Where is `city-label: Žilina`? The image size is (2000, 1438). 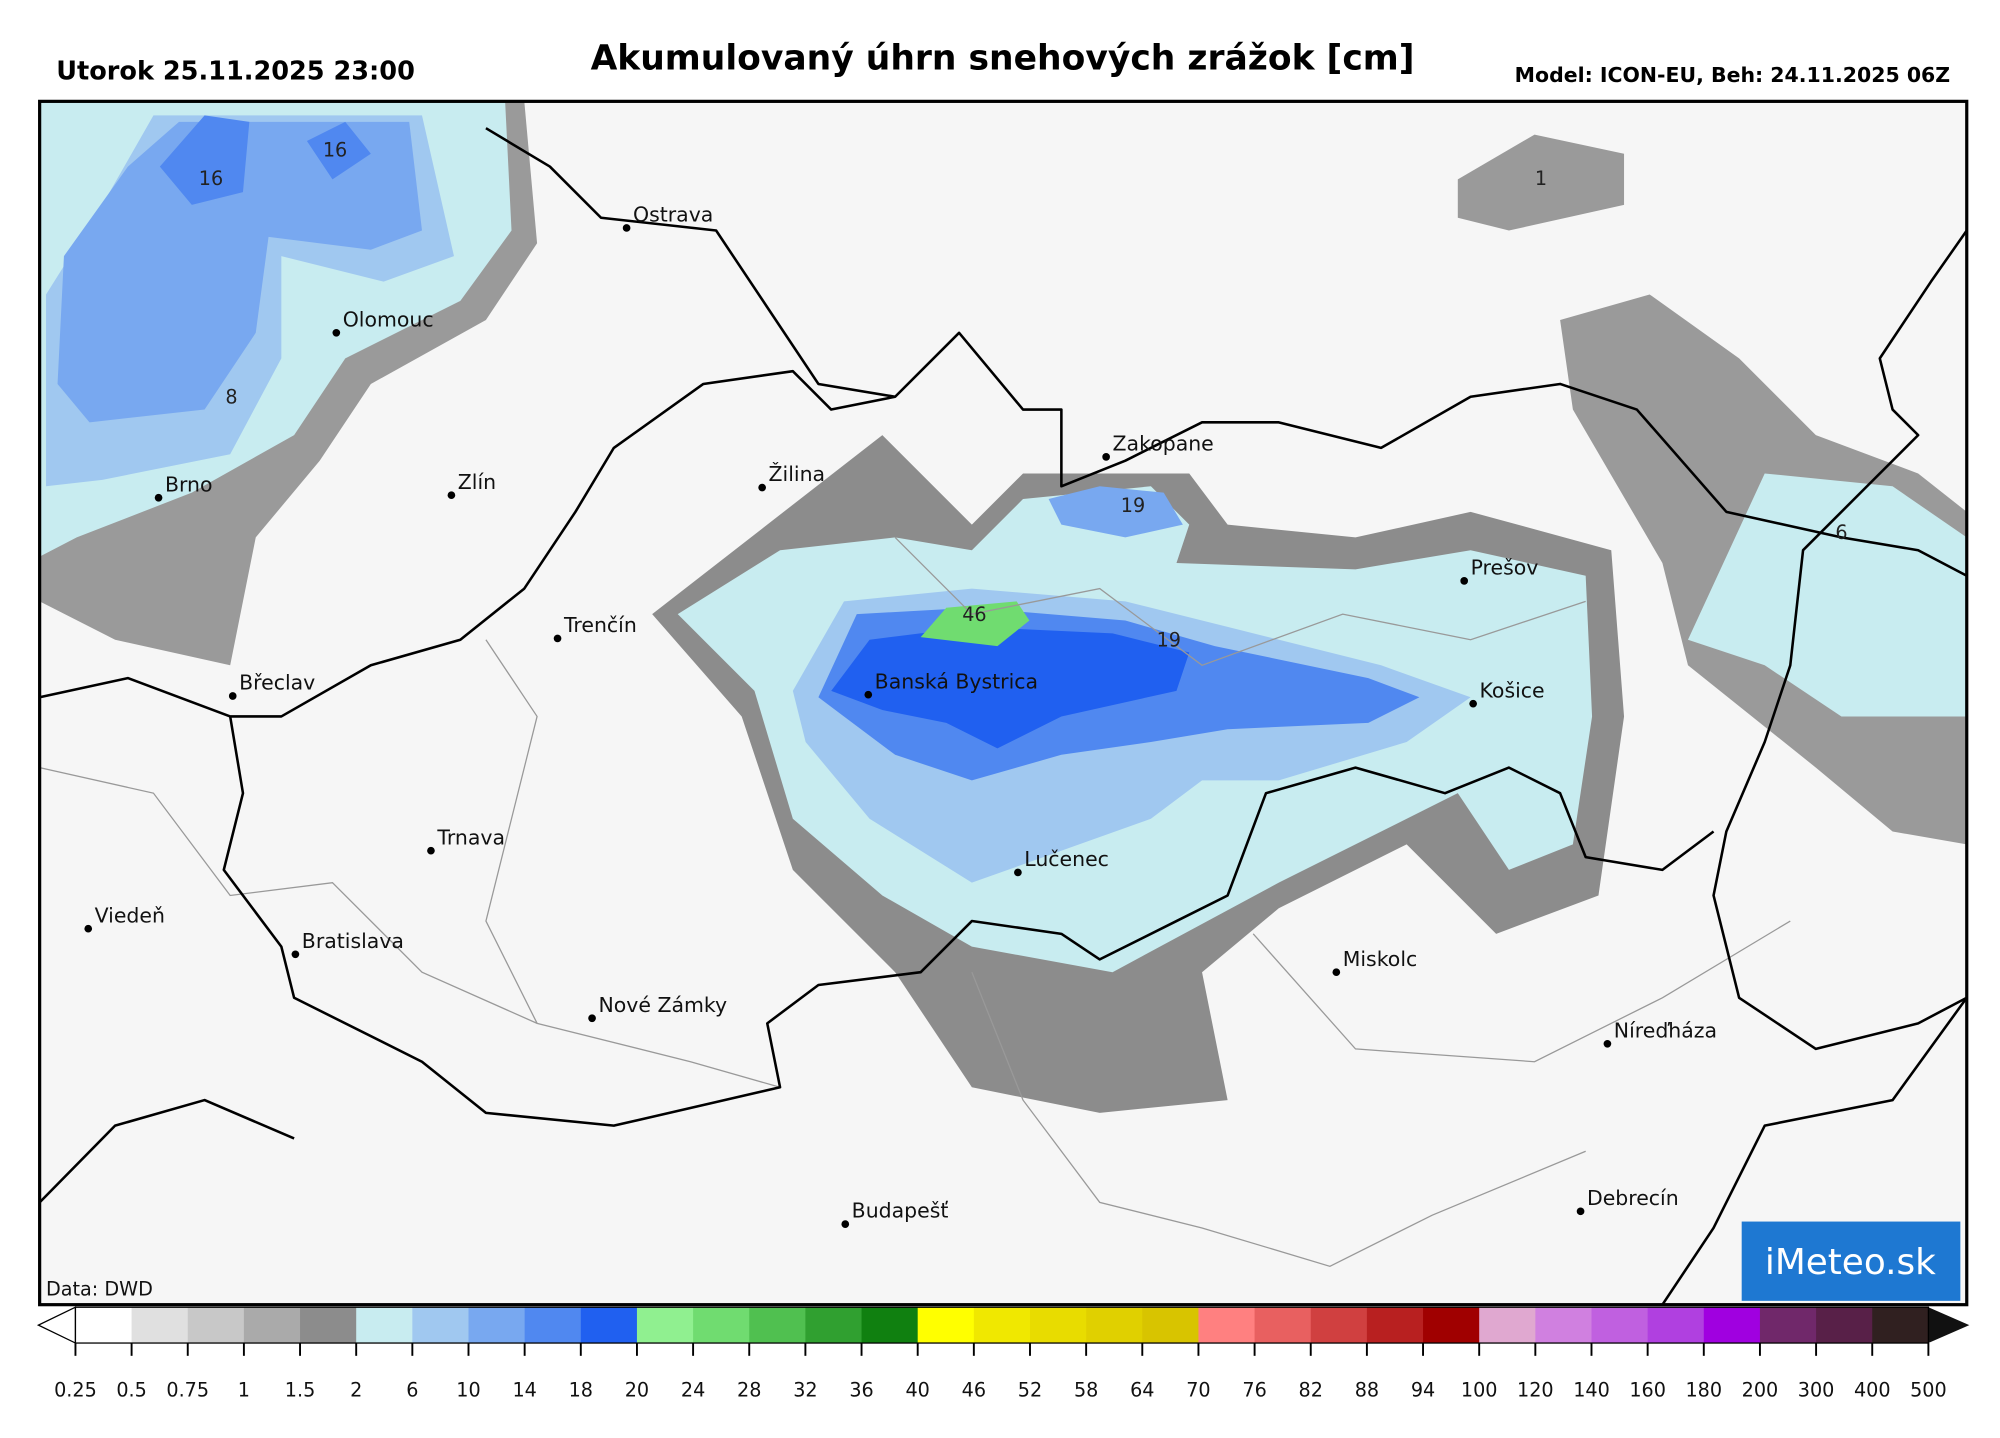
city-label: Žilina is located at coordinates (797, 473).